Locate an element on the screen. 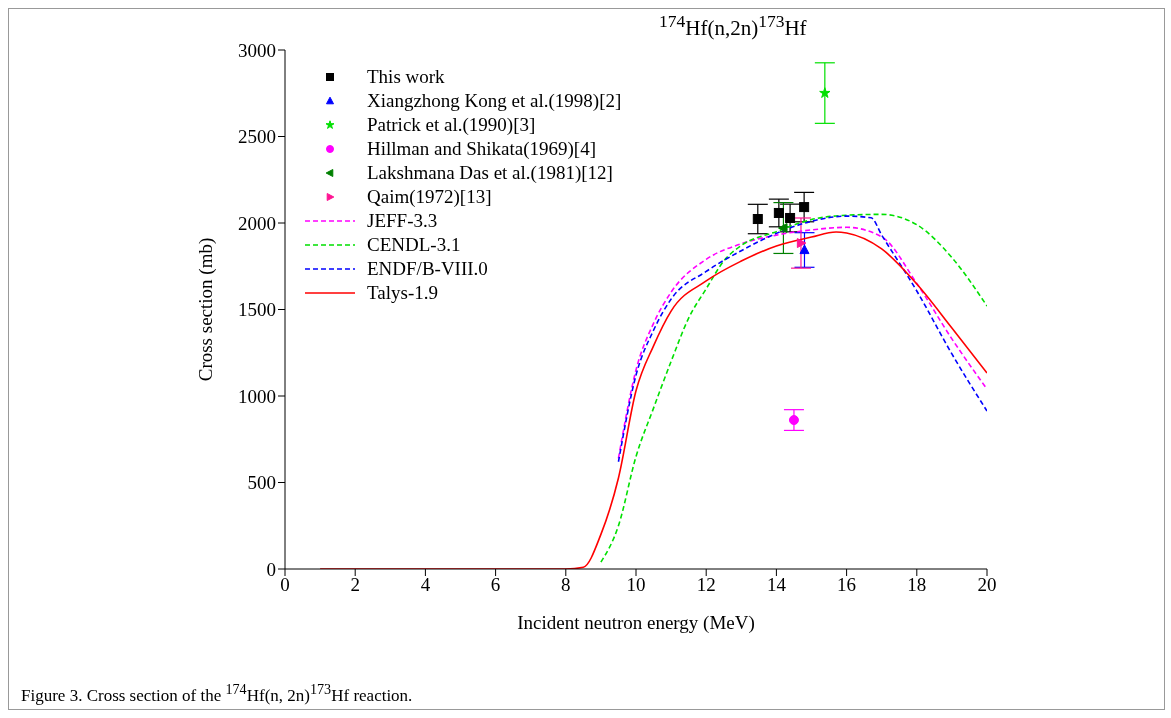  x-tick-label: 10 is located at coordinates (636, 585).